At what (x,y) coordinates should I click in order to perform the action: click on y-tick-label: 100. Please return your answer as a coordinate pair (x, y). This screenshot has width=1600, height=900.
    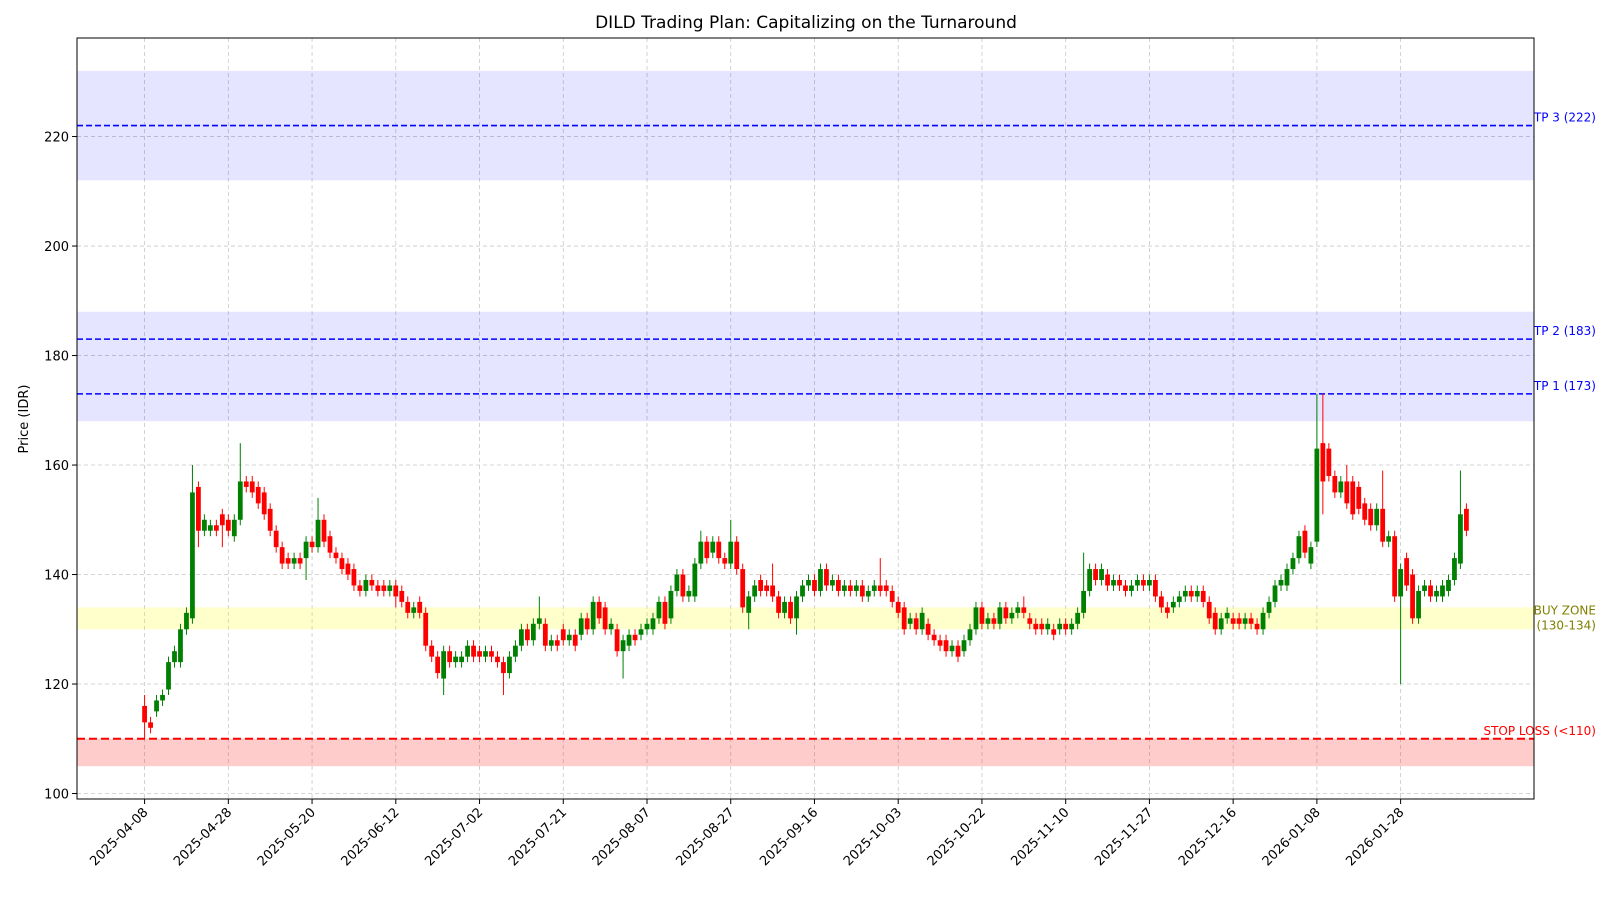
    Looking at the image, I should click on (56, 795).